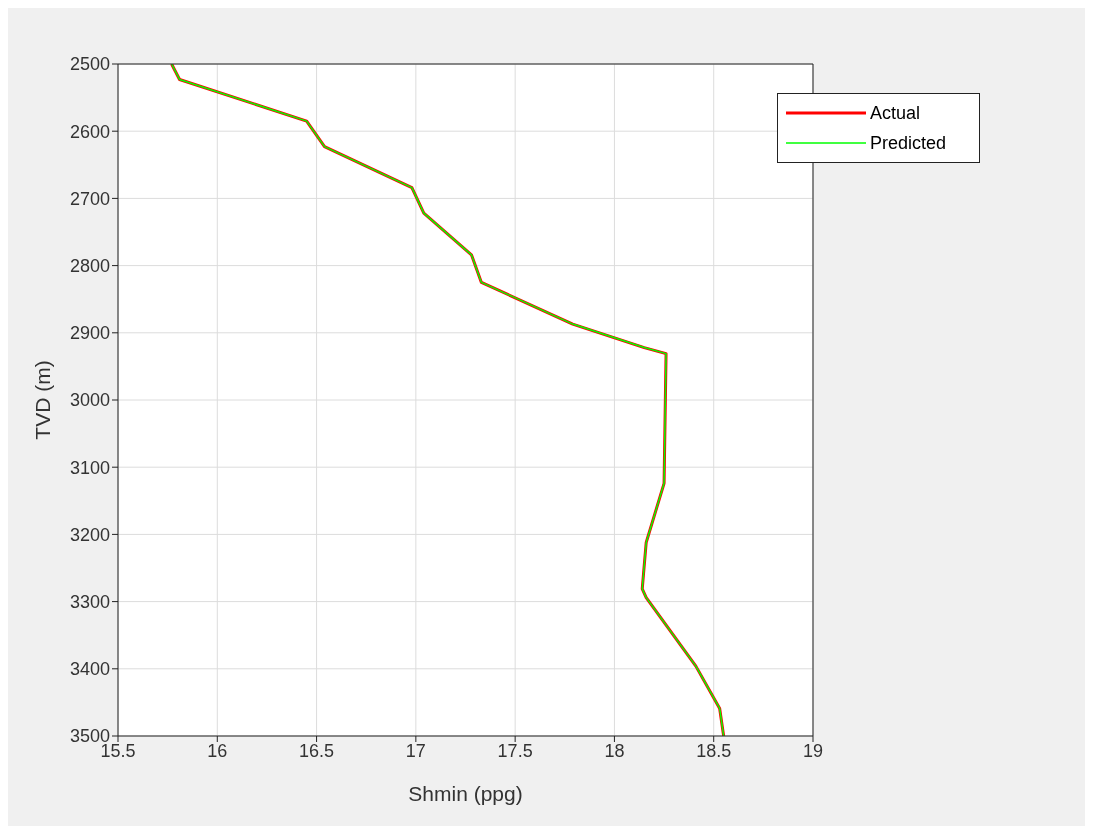  Describe the element at coordinates (89, 669) in the screenshot. I see `y-tick-label: 3400` at that location.